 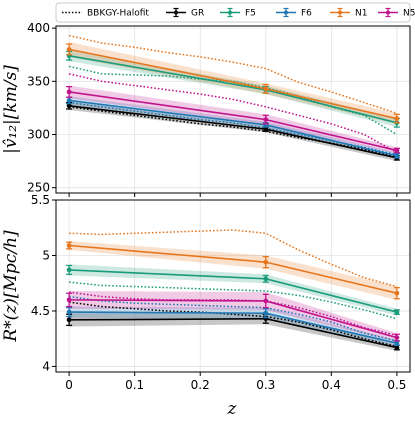 I want to click on legend-label: N5, so click(x=409, y=14).